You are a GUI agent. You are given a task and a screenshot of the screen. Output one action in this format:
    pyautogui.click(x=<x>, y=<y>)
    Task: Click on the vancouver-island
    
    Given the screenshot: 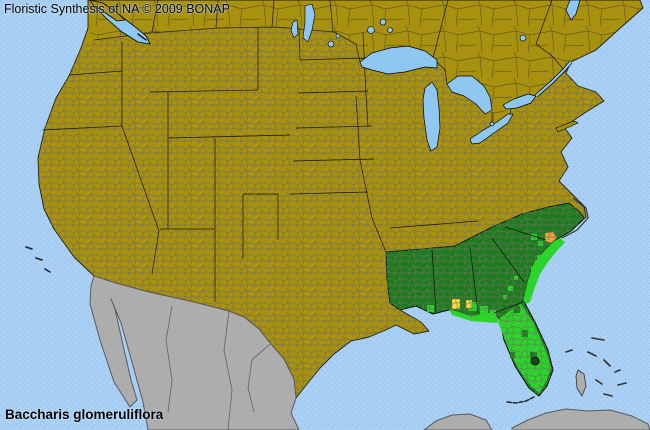 What is the action you would take?
    pyautogui.click(x=107, y=11)
    